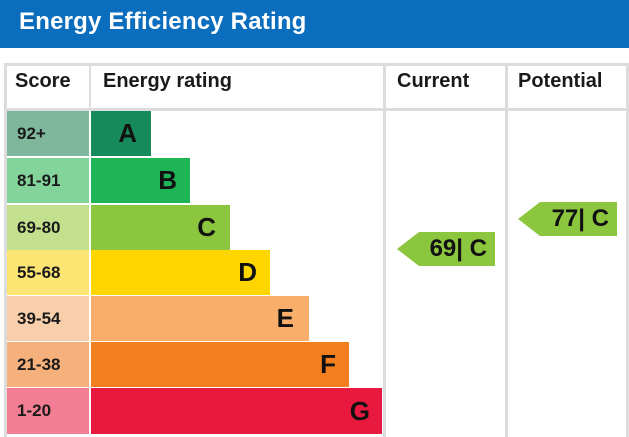 The width and height of the screenshot is (629, 437). What do you see at coordinates (200, 318) in the screenshot?
I see `band-e: E` at bounding box center [200, 318].